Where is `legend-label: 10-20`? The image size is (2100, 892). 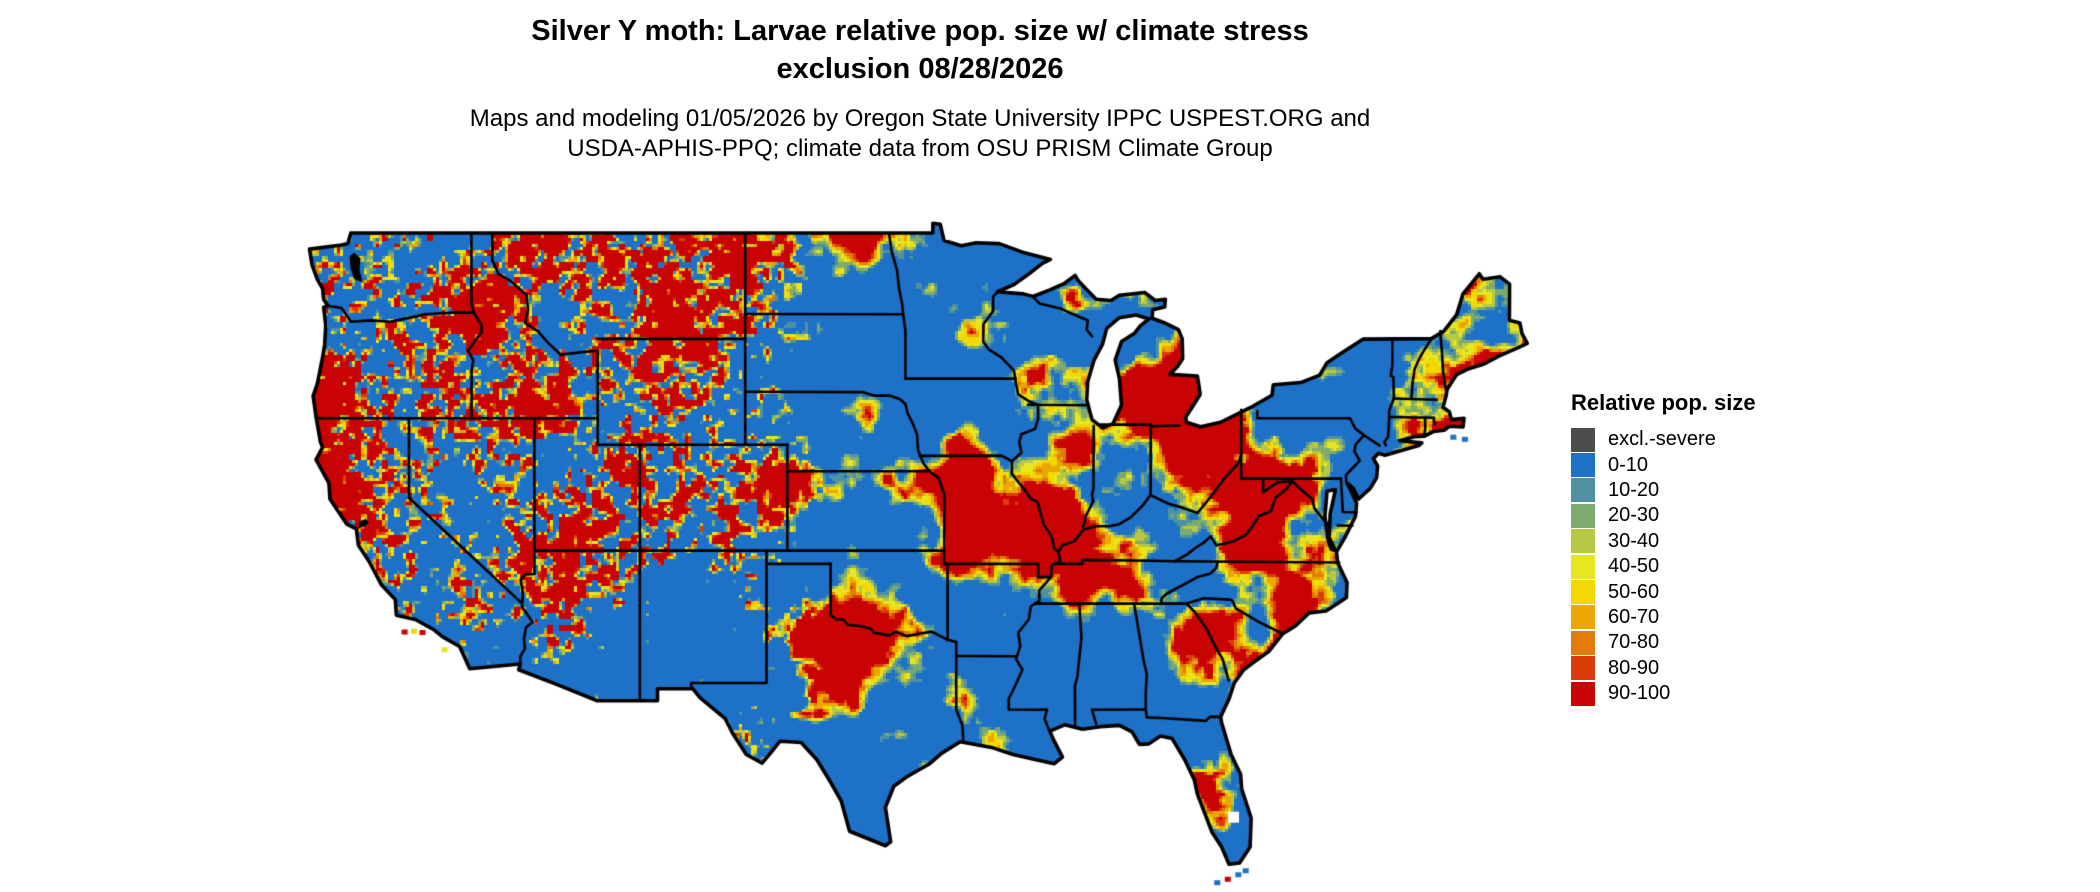
legend-label: 10-20 is located at coordinates (1634, 489).